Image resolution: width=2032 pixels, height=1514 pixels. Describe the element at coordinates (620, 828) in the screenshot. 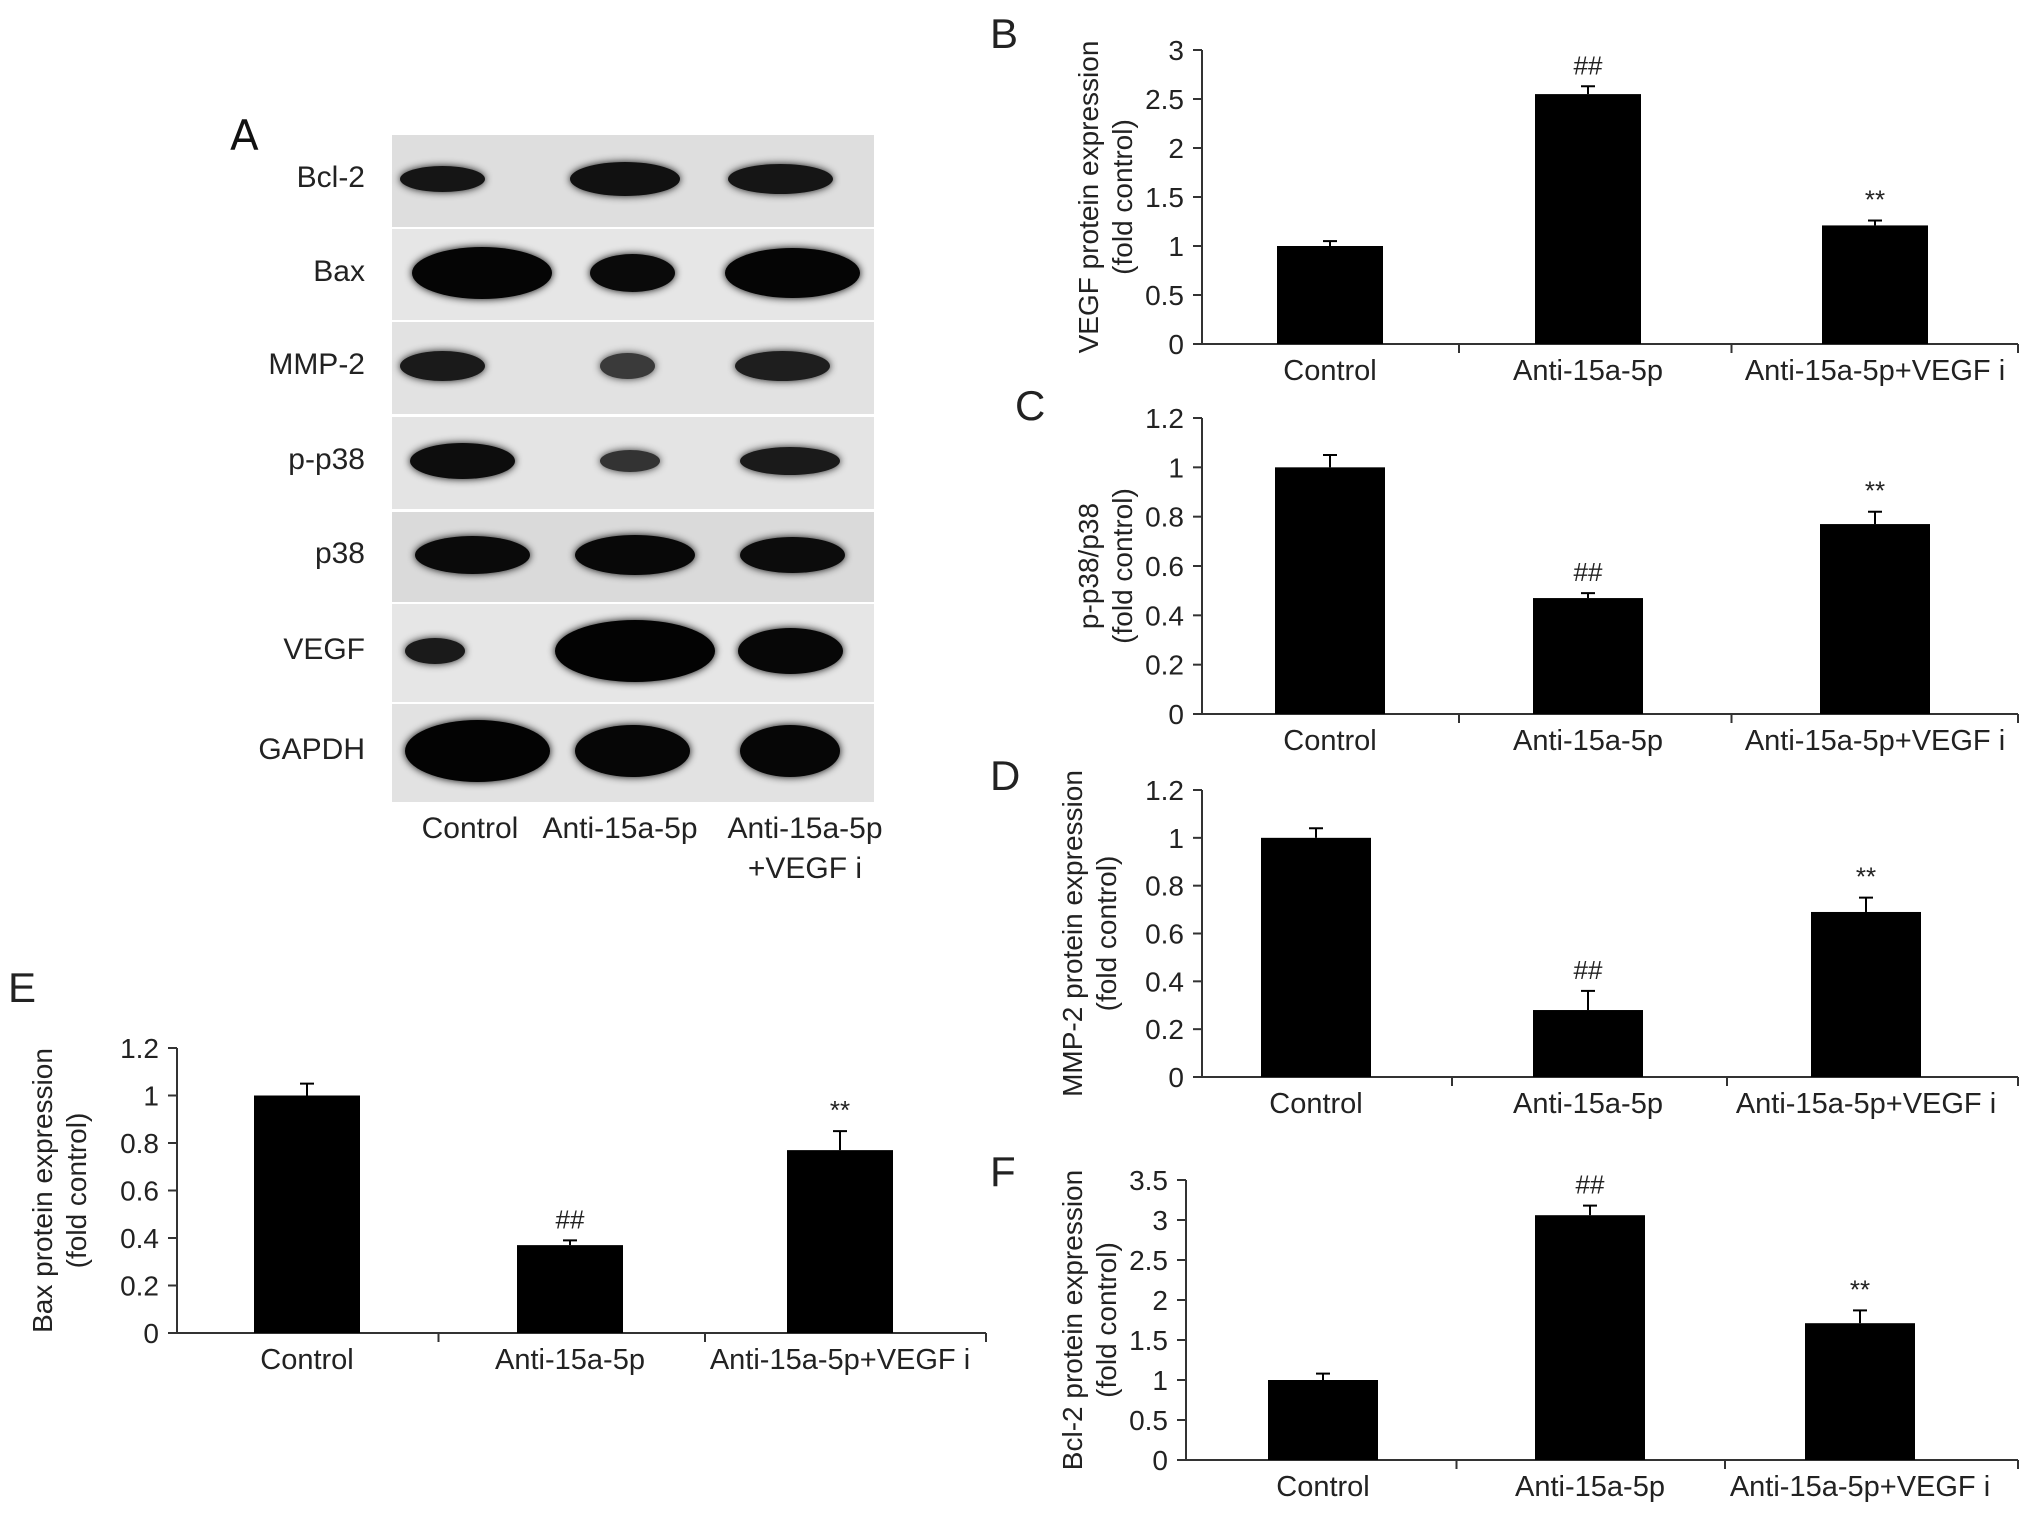

I see `lane-label-anti: Anti-15a-5p` at that location.